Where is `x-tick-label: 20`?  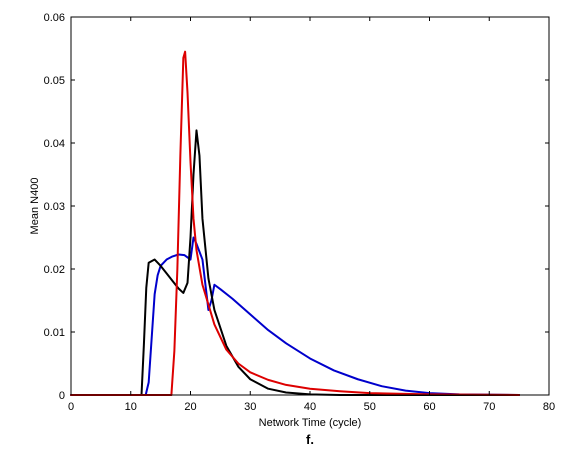 x-tick-label: 20 is located at coordinates (190, 407).